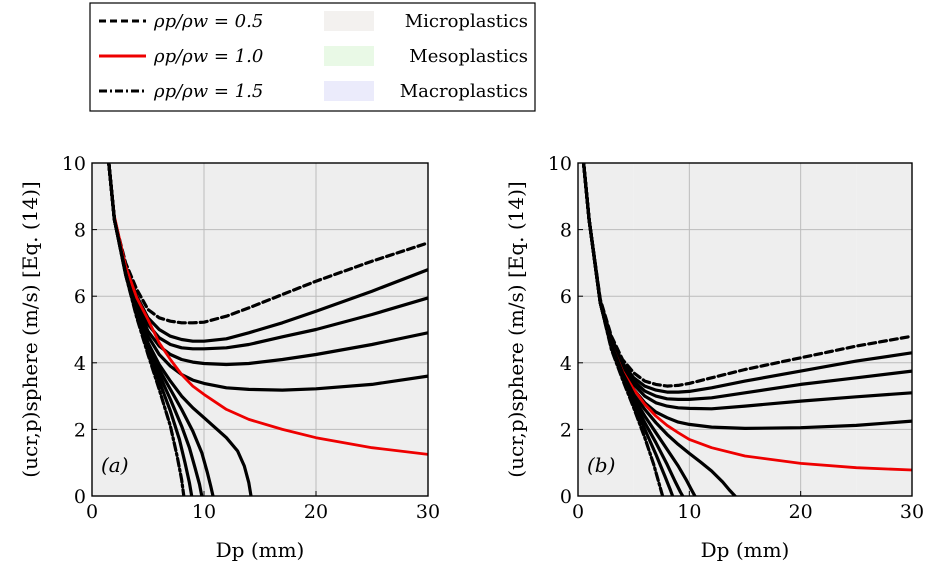 This screenshot has height=573, width=926. I want to click on legend-frame, so click(312, 57).